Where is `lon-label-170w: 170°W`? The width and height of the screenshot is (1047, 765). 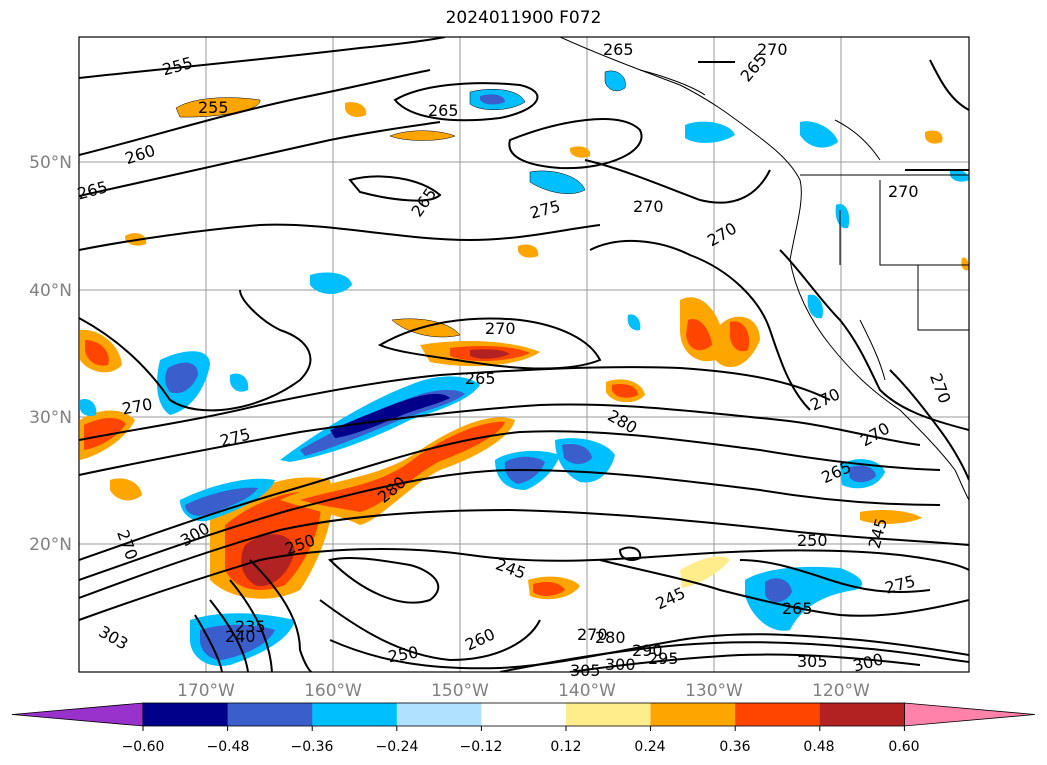
lon-label-170w: 170°W is located at coordinates (206, 691).